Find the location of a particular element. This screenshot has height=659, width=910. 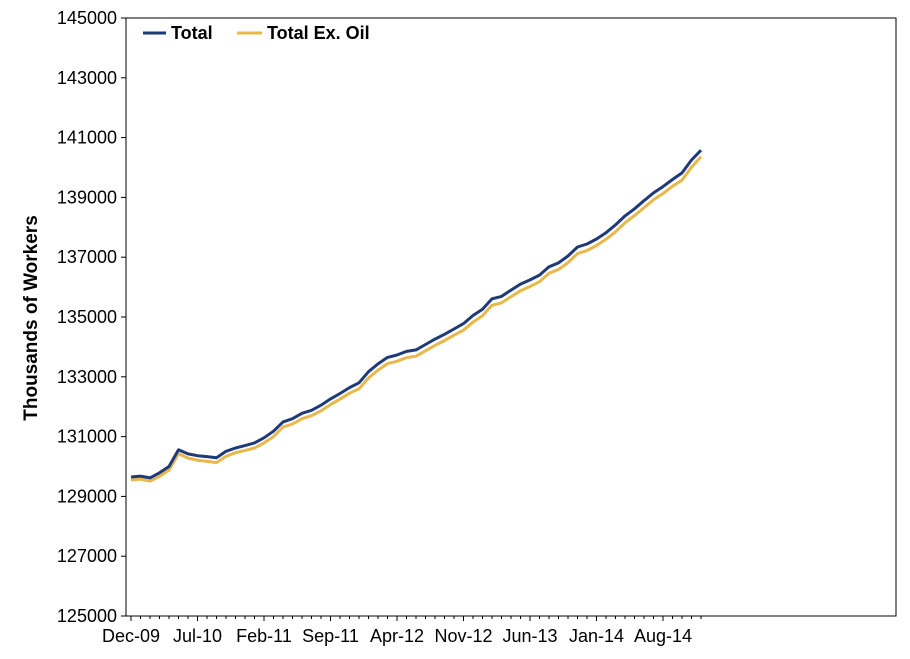

x-tick-label: Nov-12 is located at coordinates (463, 636).